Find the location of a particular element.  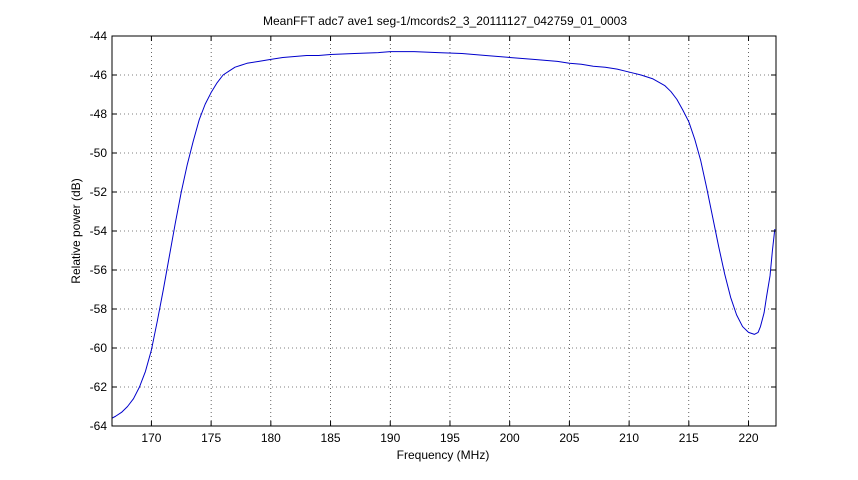

y-tick-label: -52 is located at coordinates (99, 192).